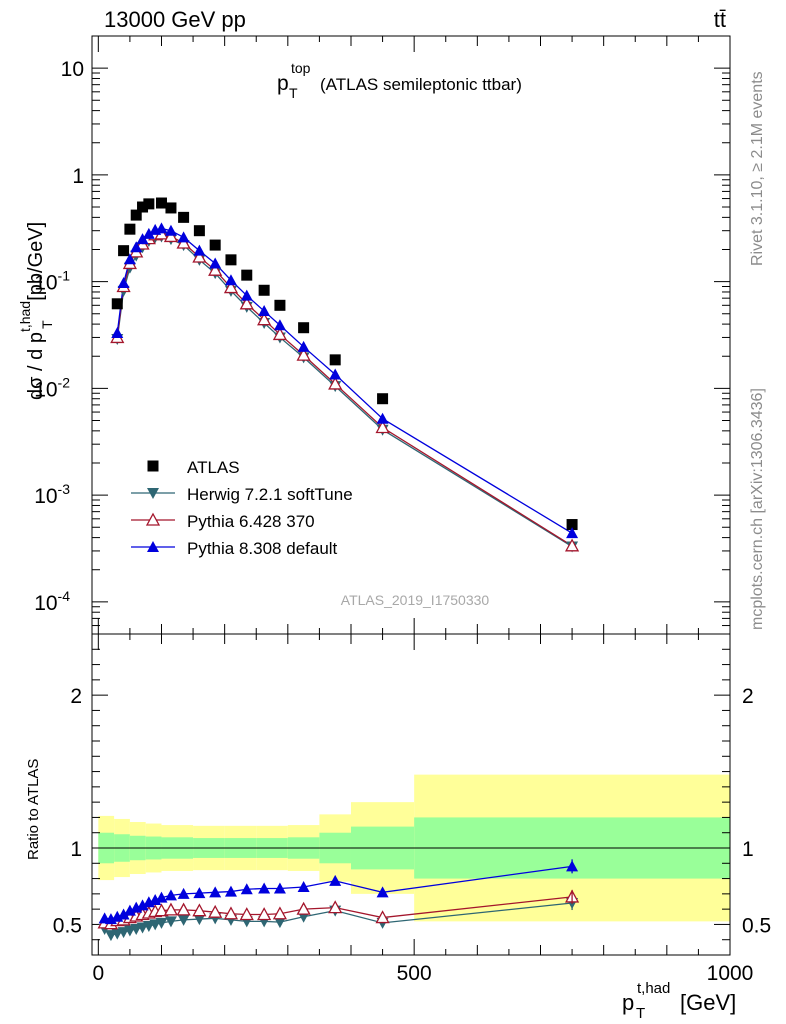  I want to click on x-tick-label: 1000, so click(730, 973).